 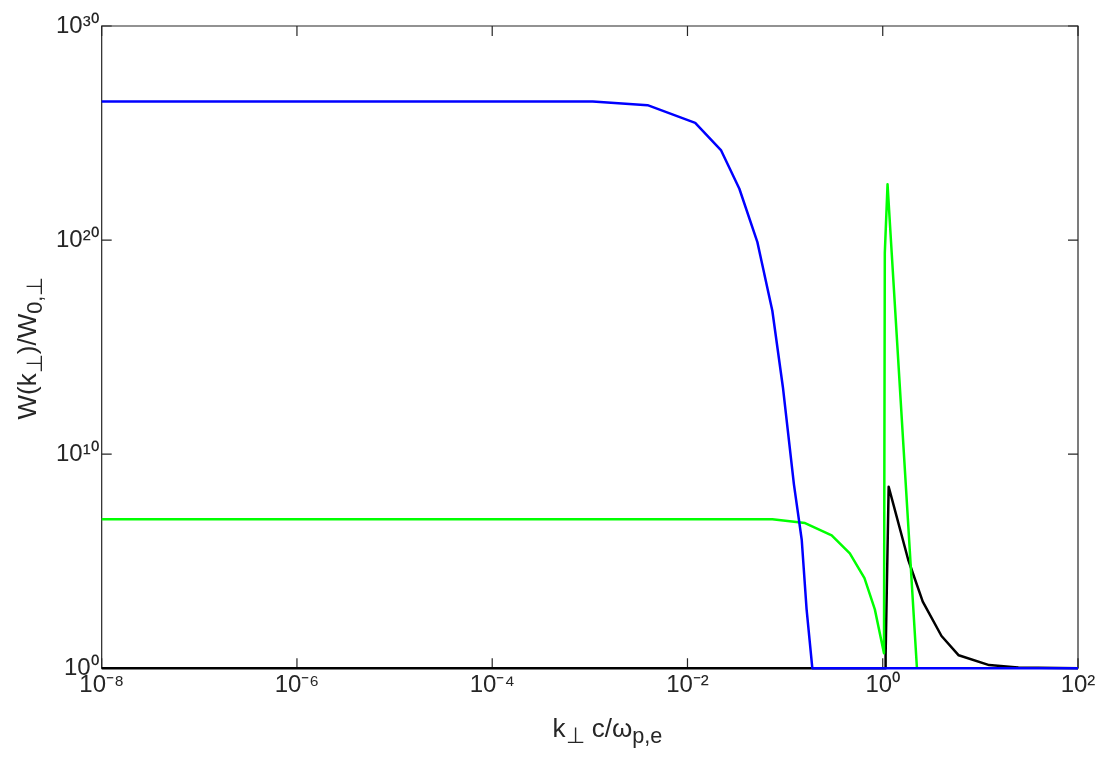 What do you see at coordinates (77, 24) in the screenshot?
I see `y-tick-label: 10³⁰` at bounding box center [77, 24].